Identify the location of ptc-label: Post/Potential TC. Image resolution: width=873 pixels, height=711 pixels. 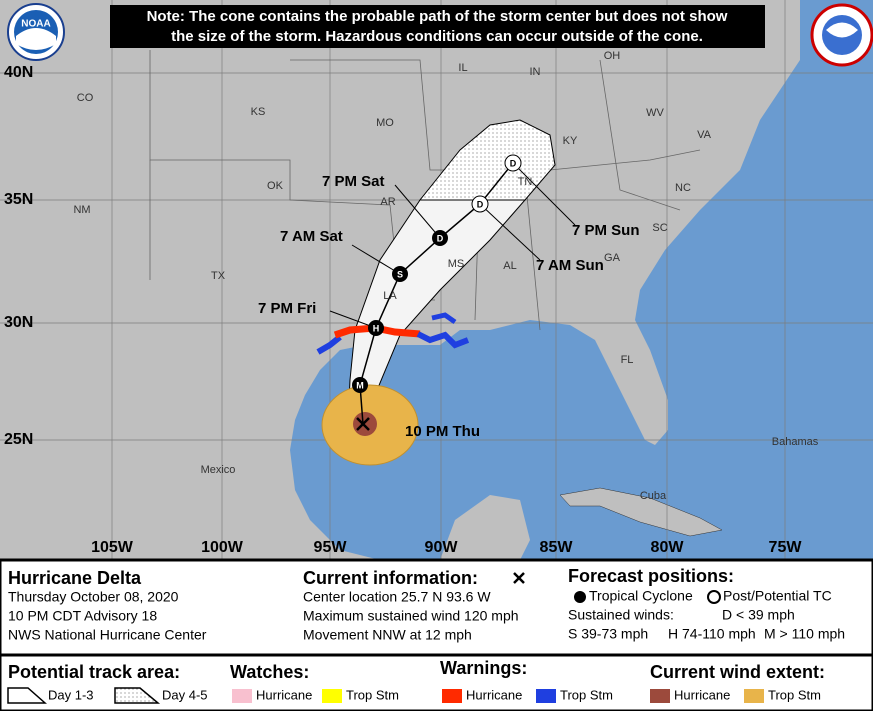
(777, 596).